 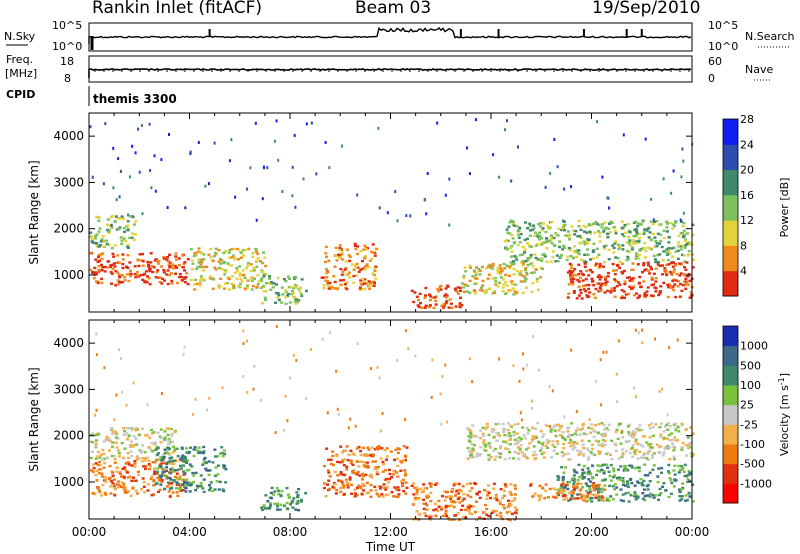 I want to click on colorbar-tick: -25, so click(x=749, y=424).